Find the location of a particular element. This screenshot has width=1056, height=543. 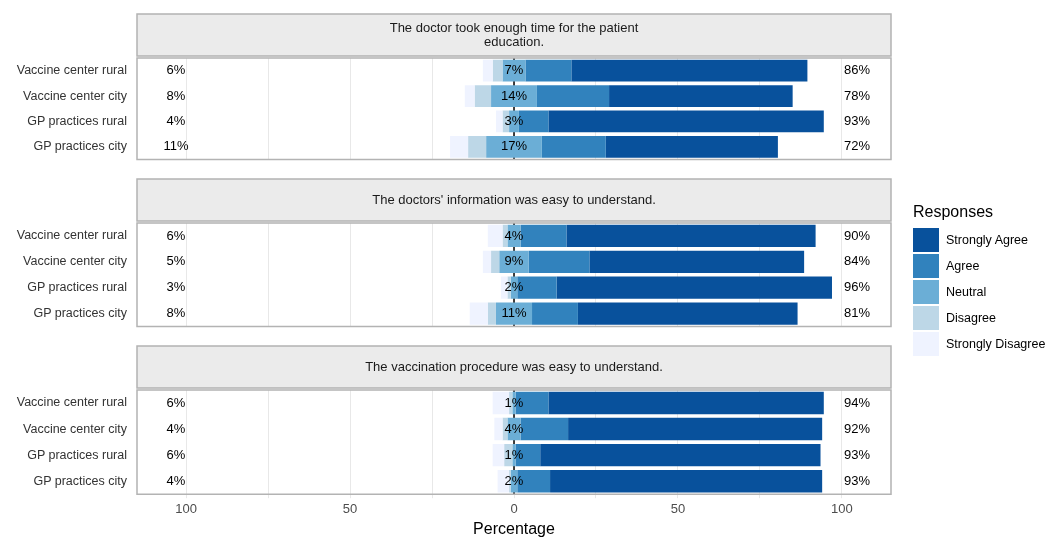

annotation: 3% is located at coordinates (176, 287).